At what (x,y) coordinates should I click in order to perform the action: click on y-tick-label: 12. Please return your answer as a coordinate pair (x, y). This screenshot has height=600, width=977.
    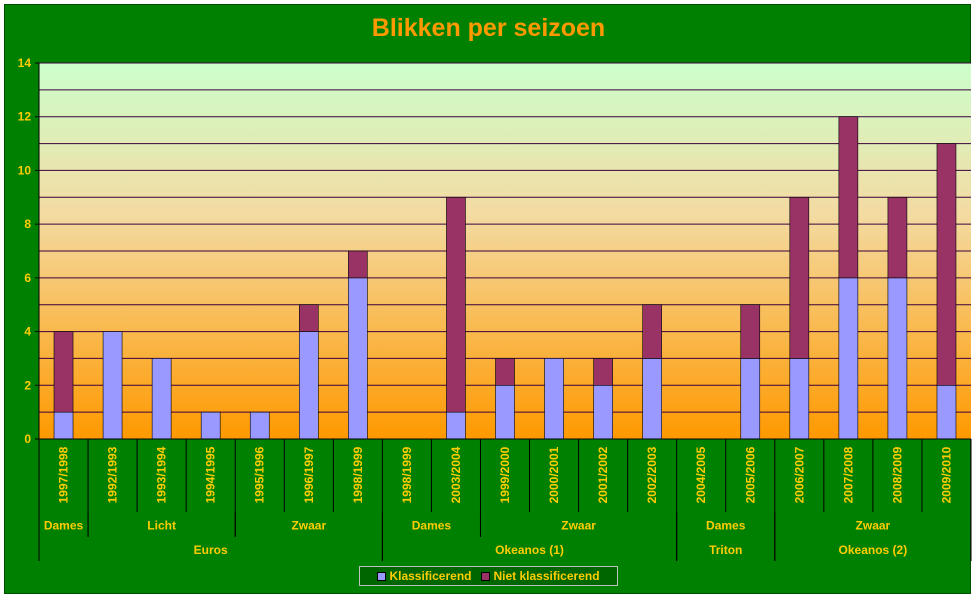
    Looking at the image, I should click on (25, 117).